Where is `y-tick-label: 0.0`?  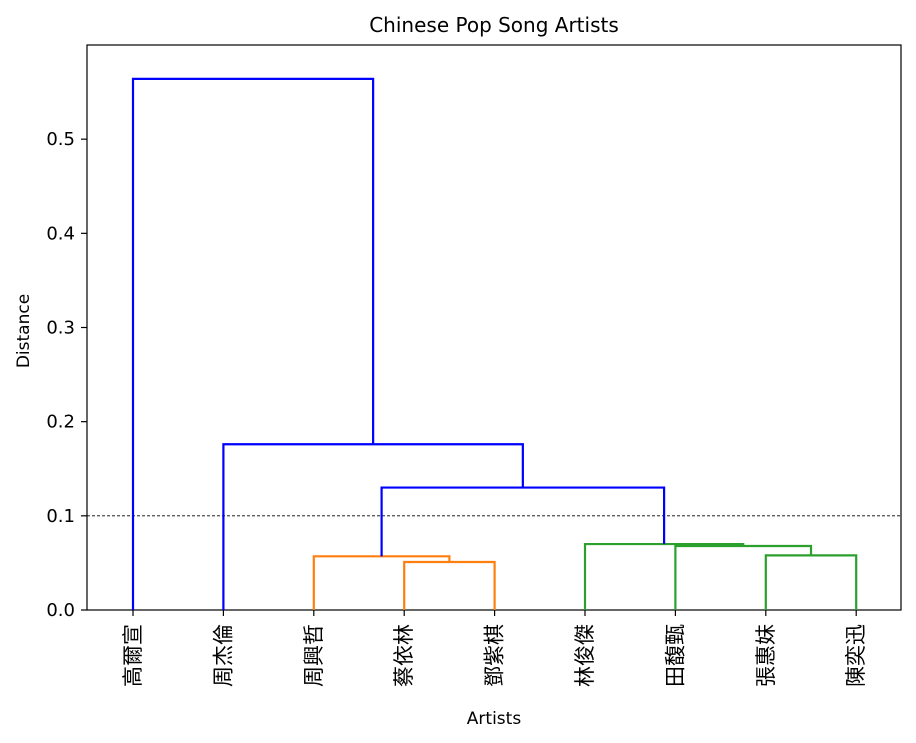 y-tick-label: 0.0 is located at coordinates (60, 610).